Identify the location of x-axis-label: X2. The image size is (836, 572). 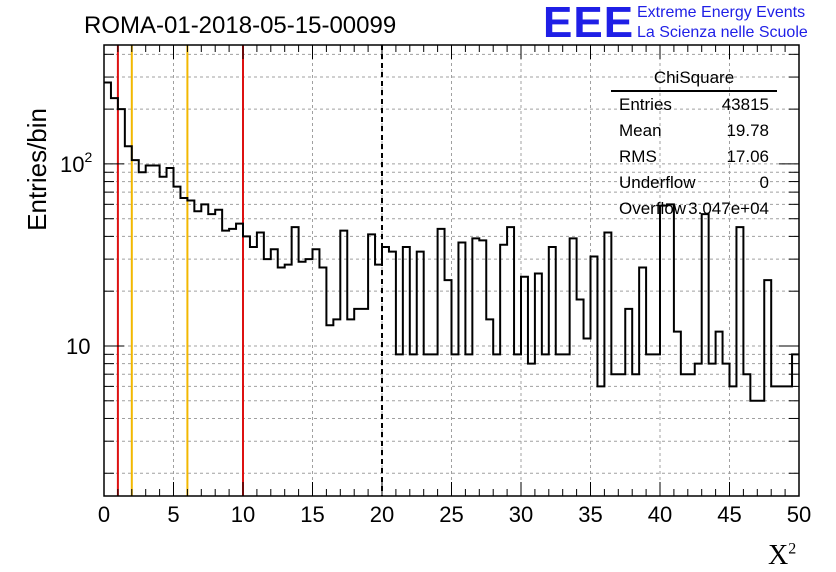
(782, 555).